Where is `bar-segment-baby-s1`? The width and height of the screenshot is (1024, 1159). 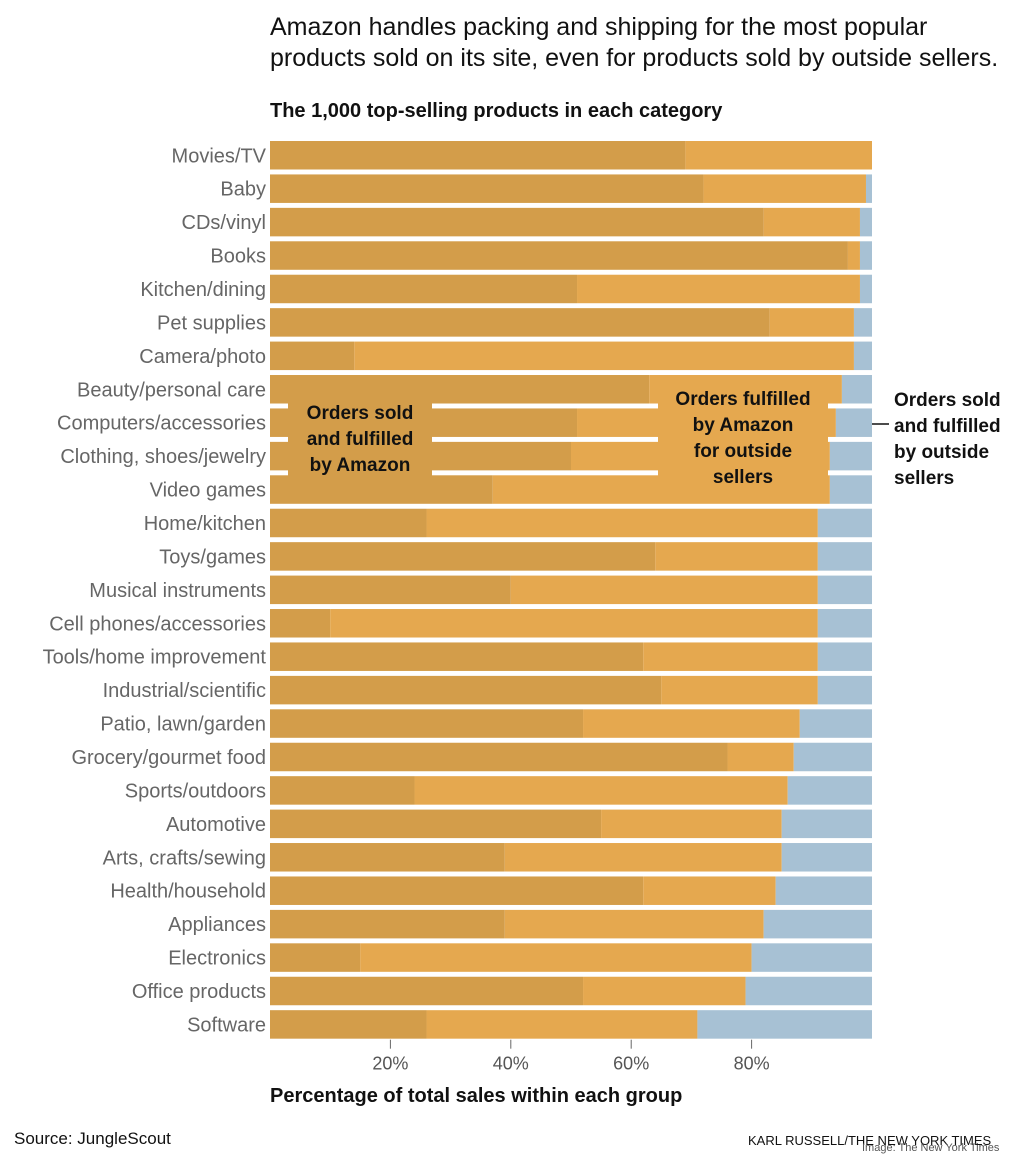
bar-segment-baby-s1 is located at coordinates (487, 188).